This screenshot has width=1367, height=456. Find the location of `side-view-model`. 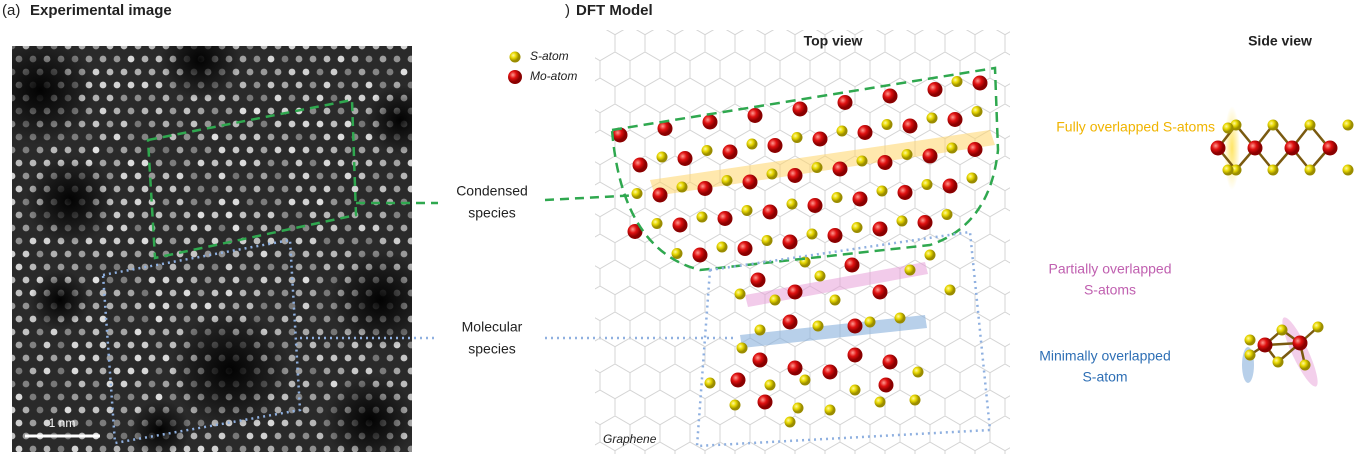

side-view-model is located at coordinates (1282, 245).